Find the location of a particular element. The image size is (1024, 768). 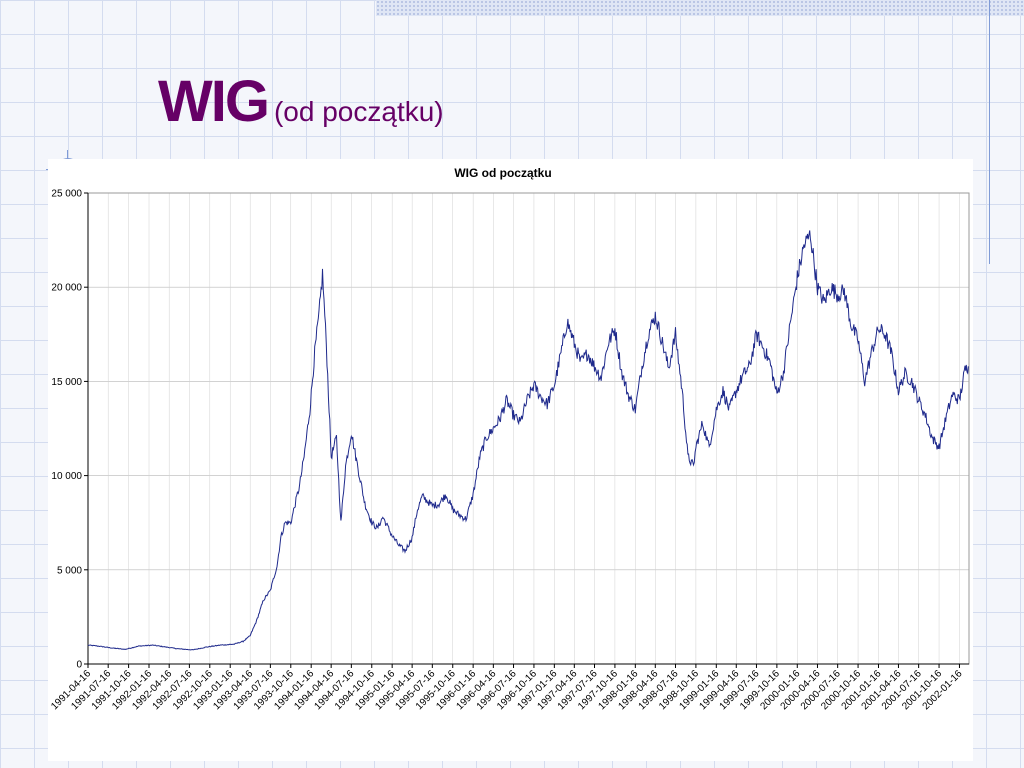

decorative-vertical-line-right is located at coordinates (989, 132).